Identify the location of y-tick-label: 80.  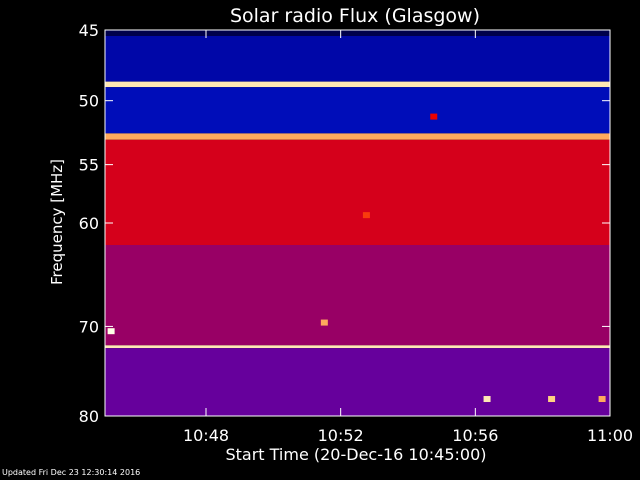
(89, 416).